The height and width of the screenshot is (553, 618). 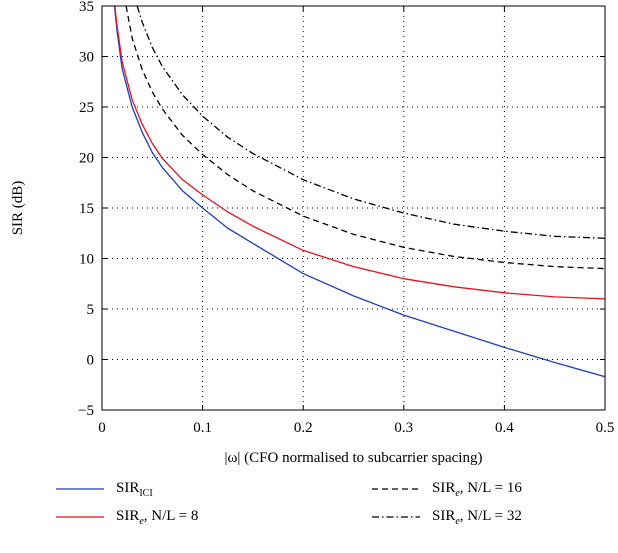 I want to click on legend-item-1: SIRICI, so click(x=104, y=489).